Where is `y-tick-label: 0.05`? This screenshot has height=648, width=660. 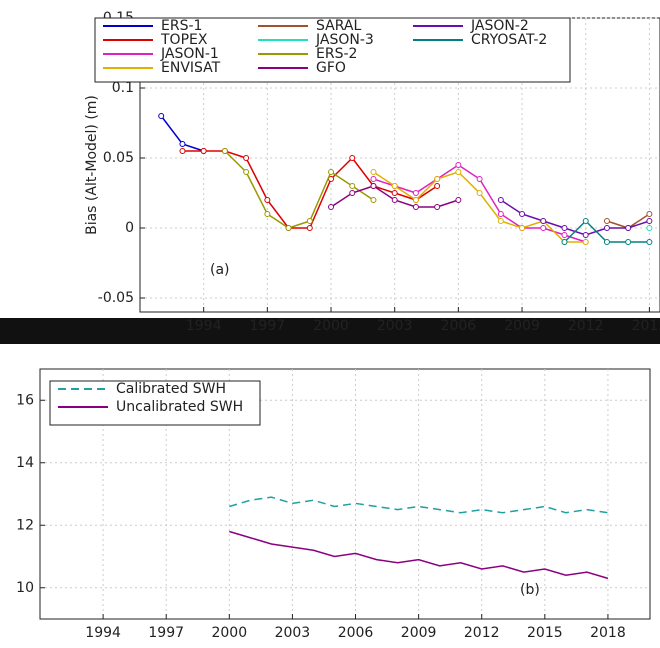 y-tick-label: 0.05 is located at coordinates (118, 158).